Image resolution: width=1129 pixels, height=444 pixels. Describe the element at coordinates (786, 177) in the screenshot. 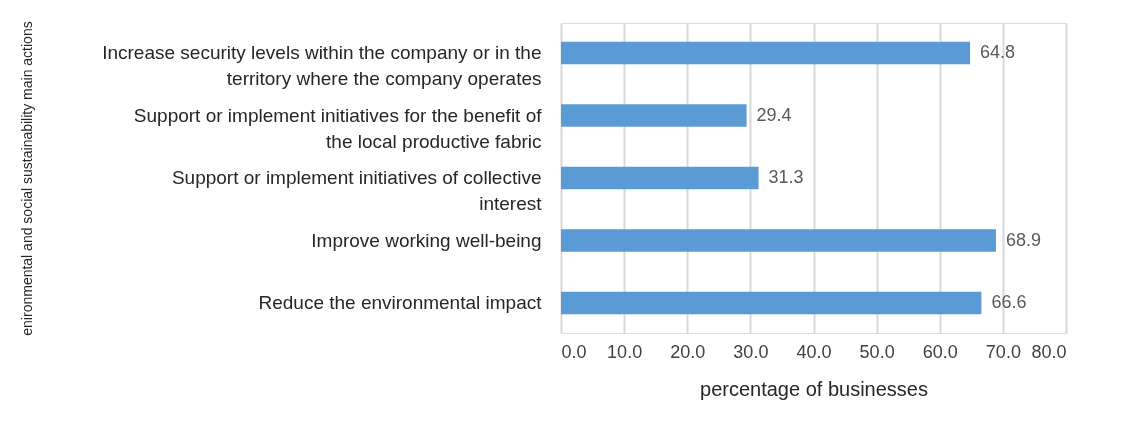

I see `data-label: 31.3` at that location.